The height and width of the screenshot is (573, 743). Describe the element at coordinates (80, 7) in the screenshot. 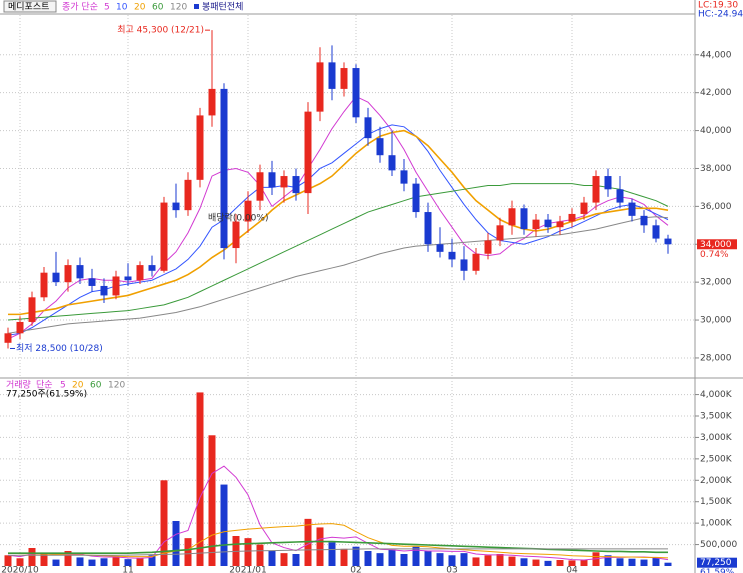

I see `ma-label: 종가 단순` at that location.